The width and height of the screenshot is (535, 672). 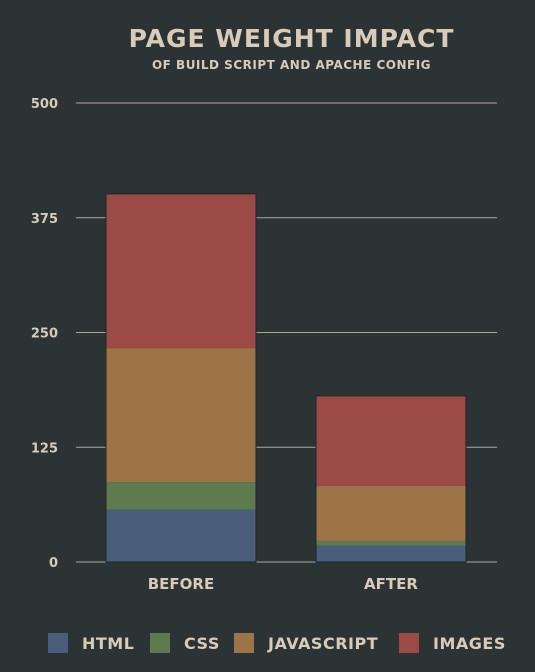 I want to click on x-axis-ticks: BEFORE AFTER, so click(x=283, y=584).